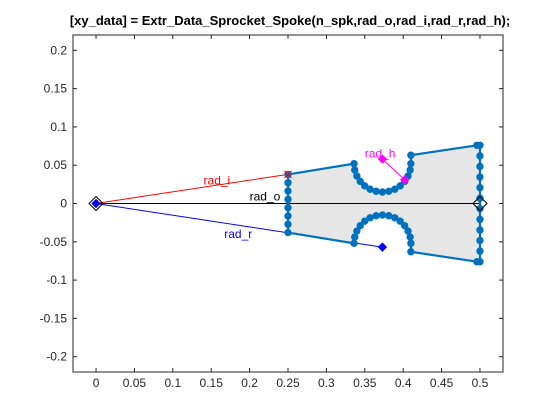  What do you see at coordinates (135, 383) in the screenshot?
I see `x-tick-label: 0.05` at bounding box center [135, 383].